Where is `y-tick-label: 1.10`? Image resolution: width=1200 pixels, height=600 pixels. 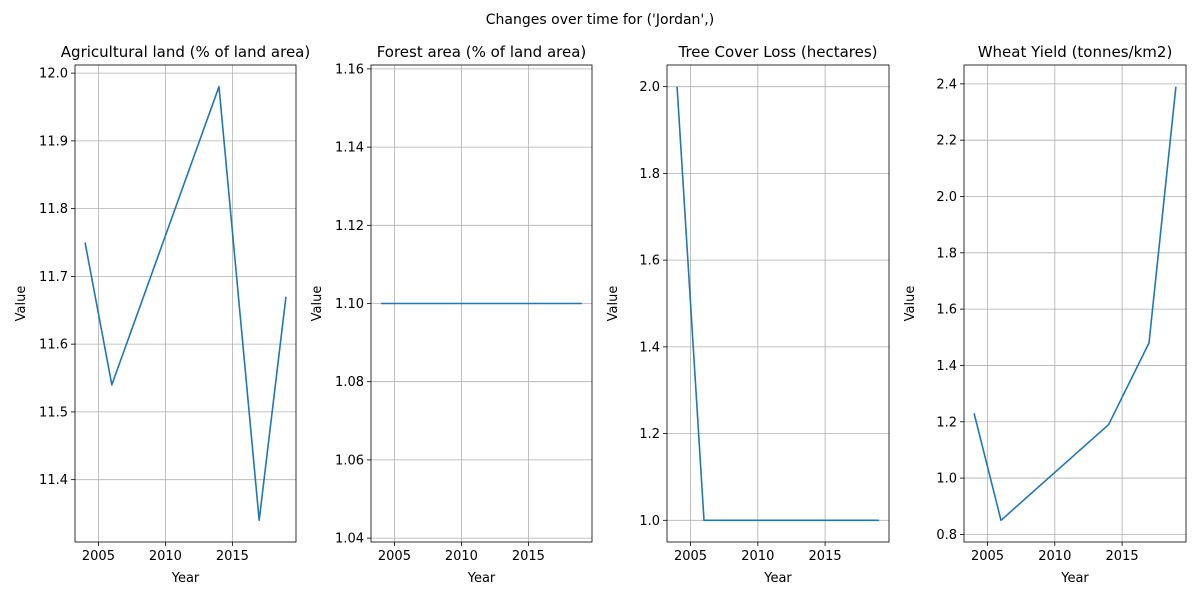 y-tick-label: 1.10 is located at coordinates (349, 304).